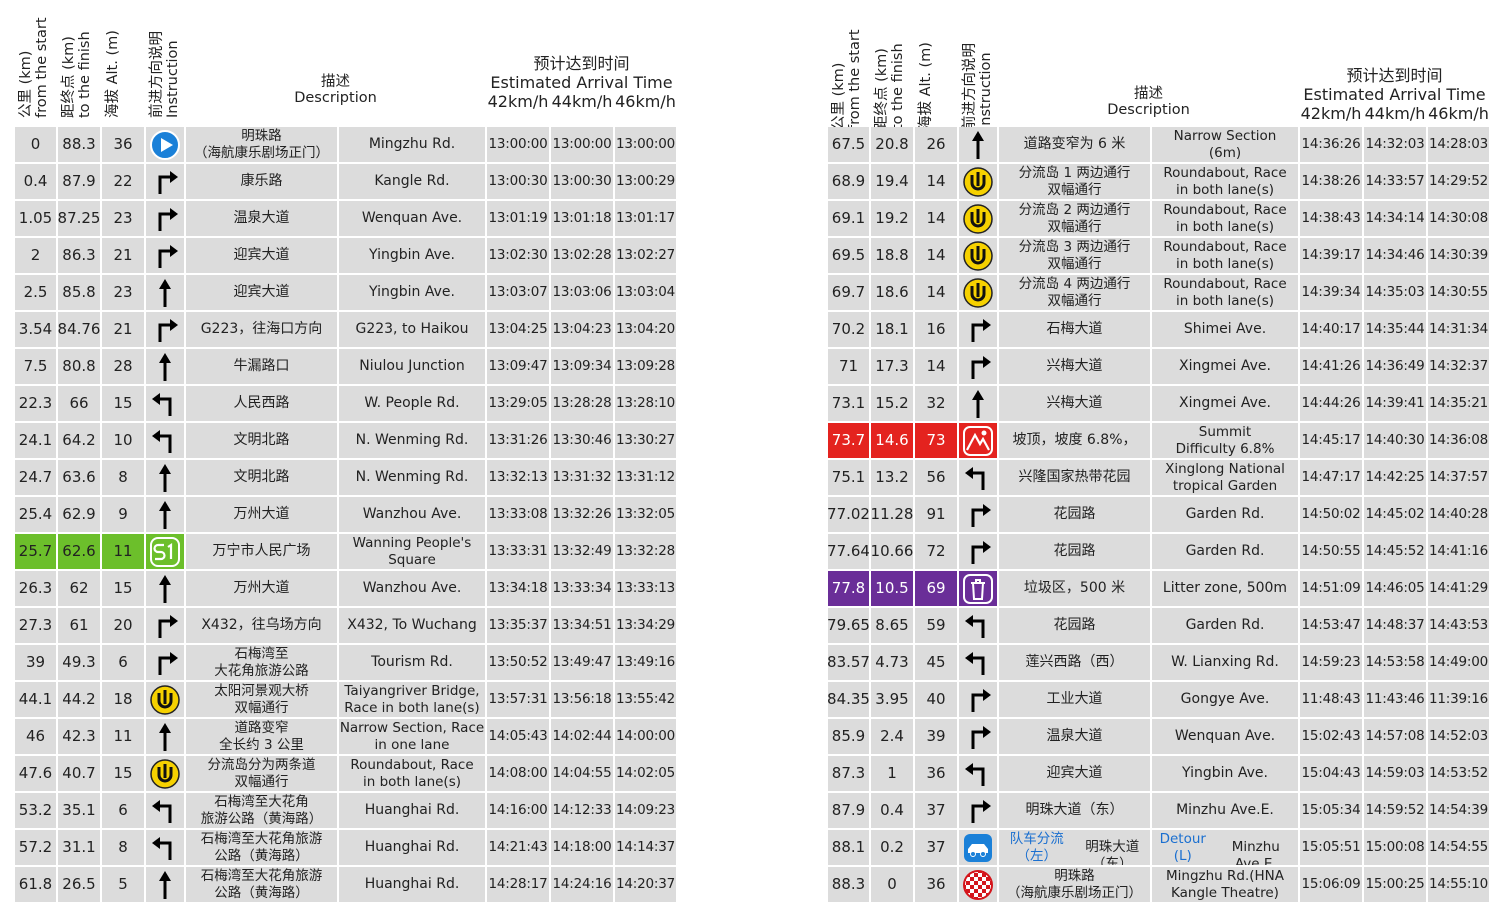 The height and width of the screenshot is (913, 1500). Describe the element at coordinates (261, 255) in the screenshot. I see `description-cn: 迎宾大道` at that location.